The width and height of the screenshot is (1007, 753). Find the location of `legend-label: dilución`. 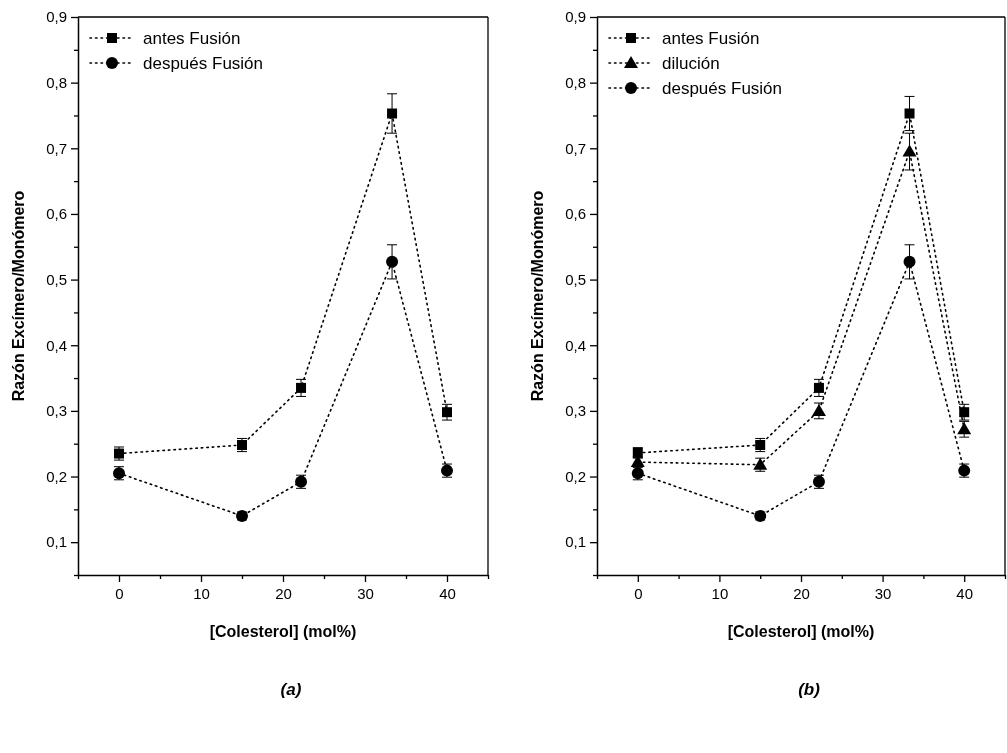

legend-label: dilución is located at coordinates (691, 63).